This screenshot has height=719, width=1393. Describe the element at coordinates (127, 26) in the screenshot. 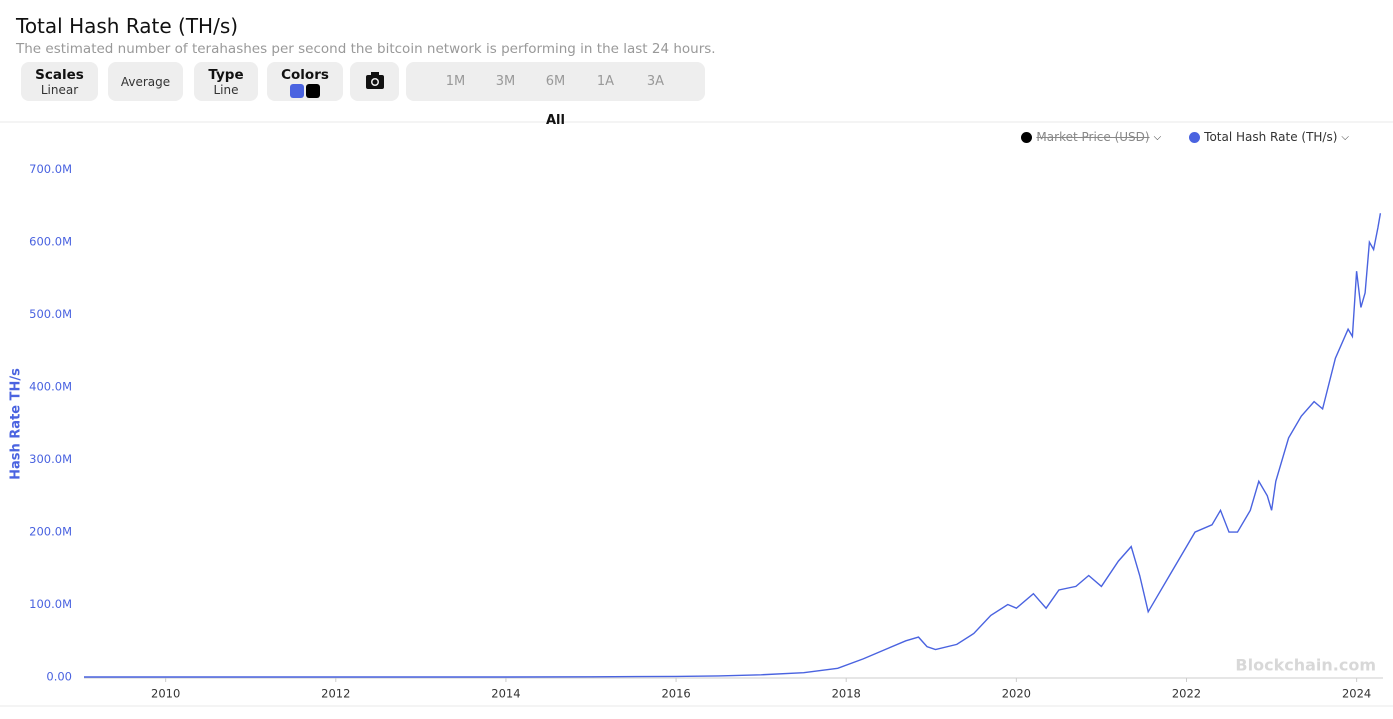

I see `title: Total Hash Rate (TH/s)` at that location.